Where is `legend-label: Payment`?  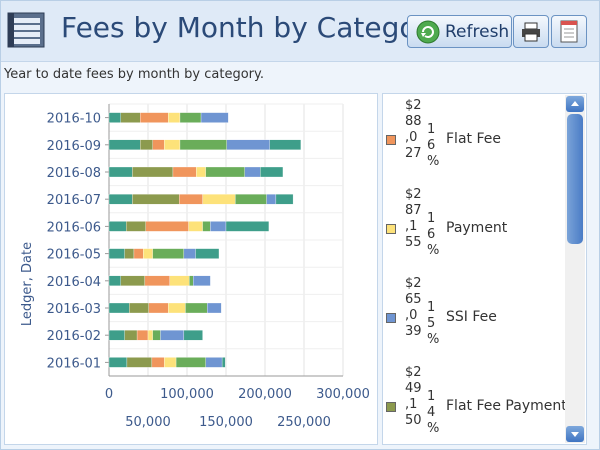
legend-label: Payment is located at coordinates (477, 228).